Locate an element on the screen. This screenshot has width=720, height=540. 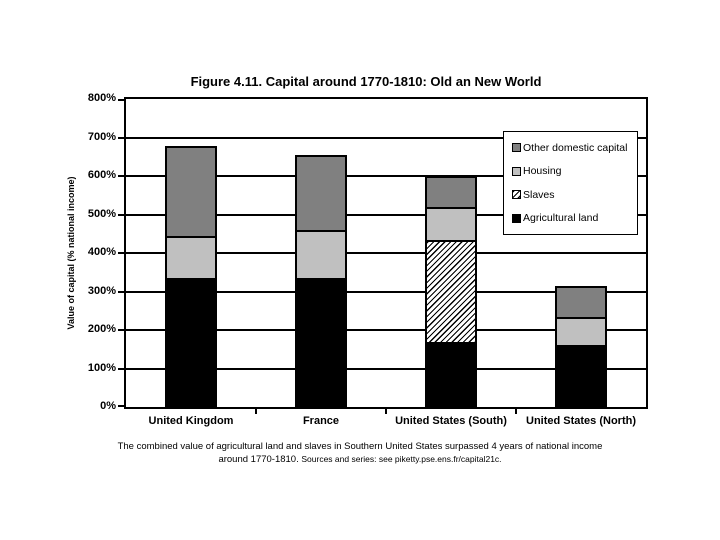
legend-label: Housing is located at coordinates (542, 171).